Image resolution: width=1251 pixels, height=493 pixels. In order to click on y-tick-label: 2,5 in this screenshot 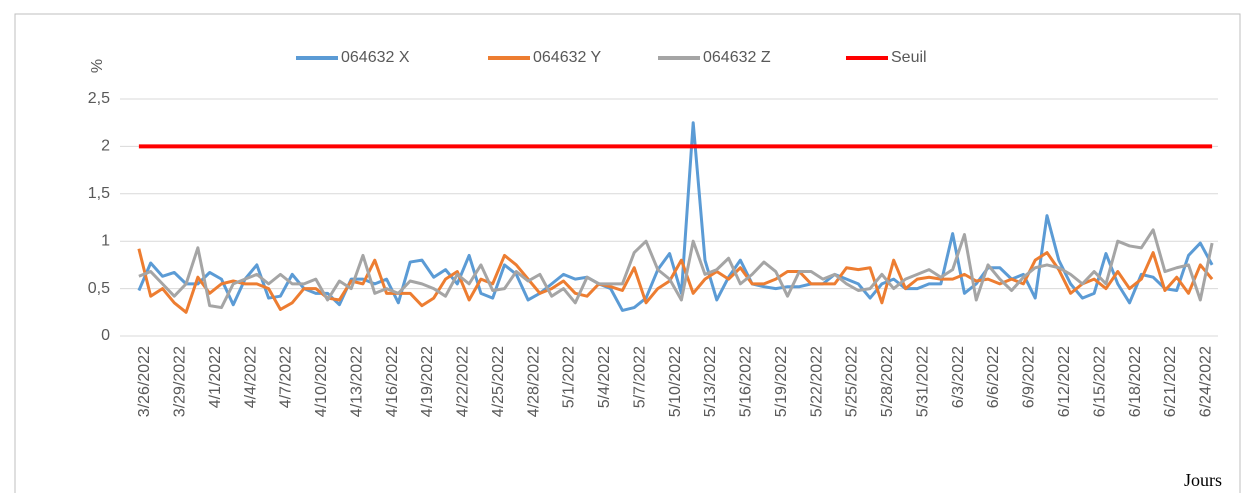, I will do `click(99, 98)`.